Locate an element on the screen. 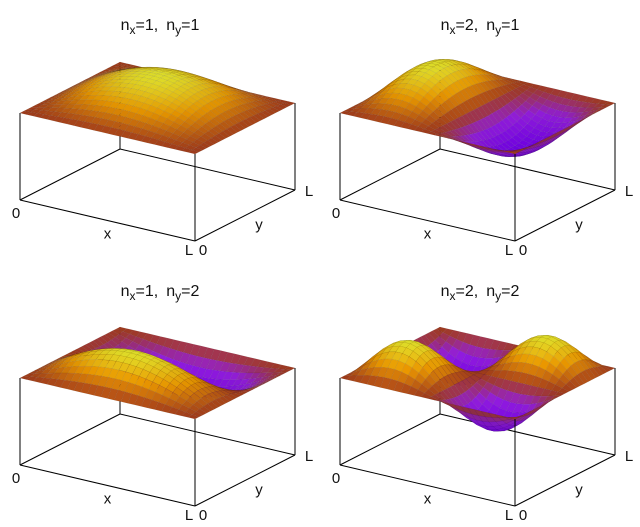  panel-title: nx=1, ny=2 is located at coordinates (160, 293).